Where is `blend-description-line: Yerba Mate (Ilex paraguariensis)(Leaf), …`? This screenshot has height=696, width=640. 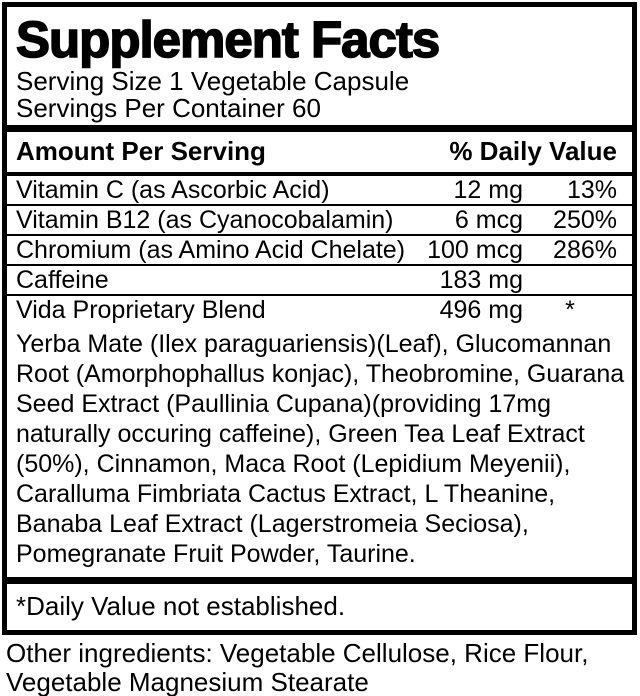 blend-description-line: Yerba Mate (Ilex paraguariensis)(Leaf), … is located at coordinates (314, 344).